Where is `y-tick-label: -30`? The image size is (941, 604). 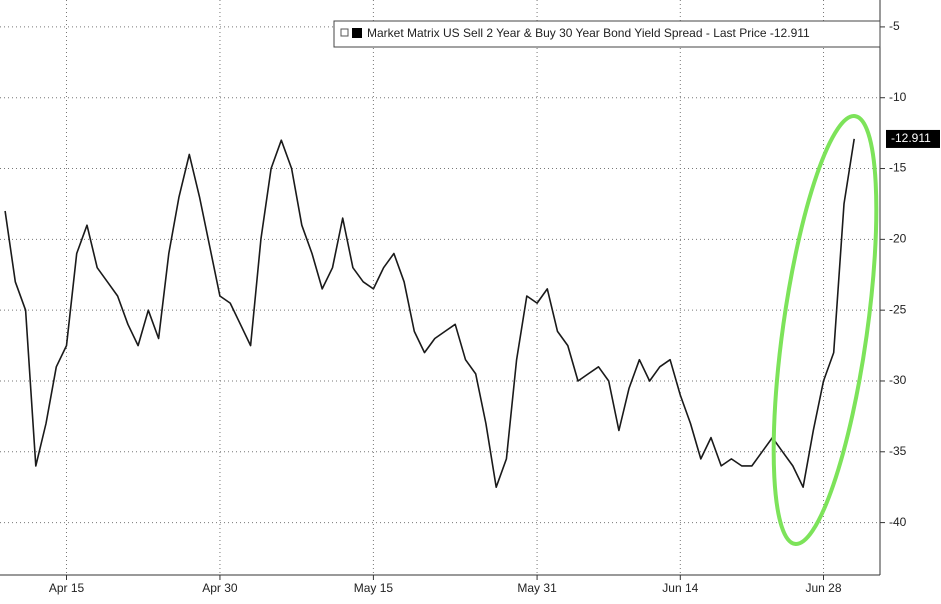 y-tick-label: -30 is located at coordinates (898, 380).